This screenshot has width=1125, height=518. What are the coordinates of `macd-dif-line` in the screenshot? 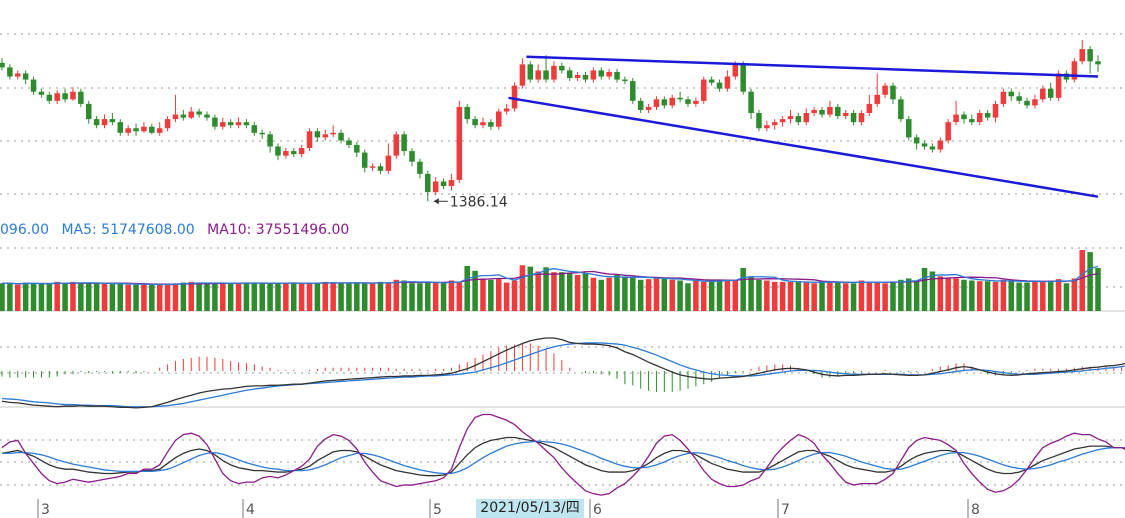 It's located at (563, 373).